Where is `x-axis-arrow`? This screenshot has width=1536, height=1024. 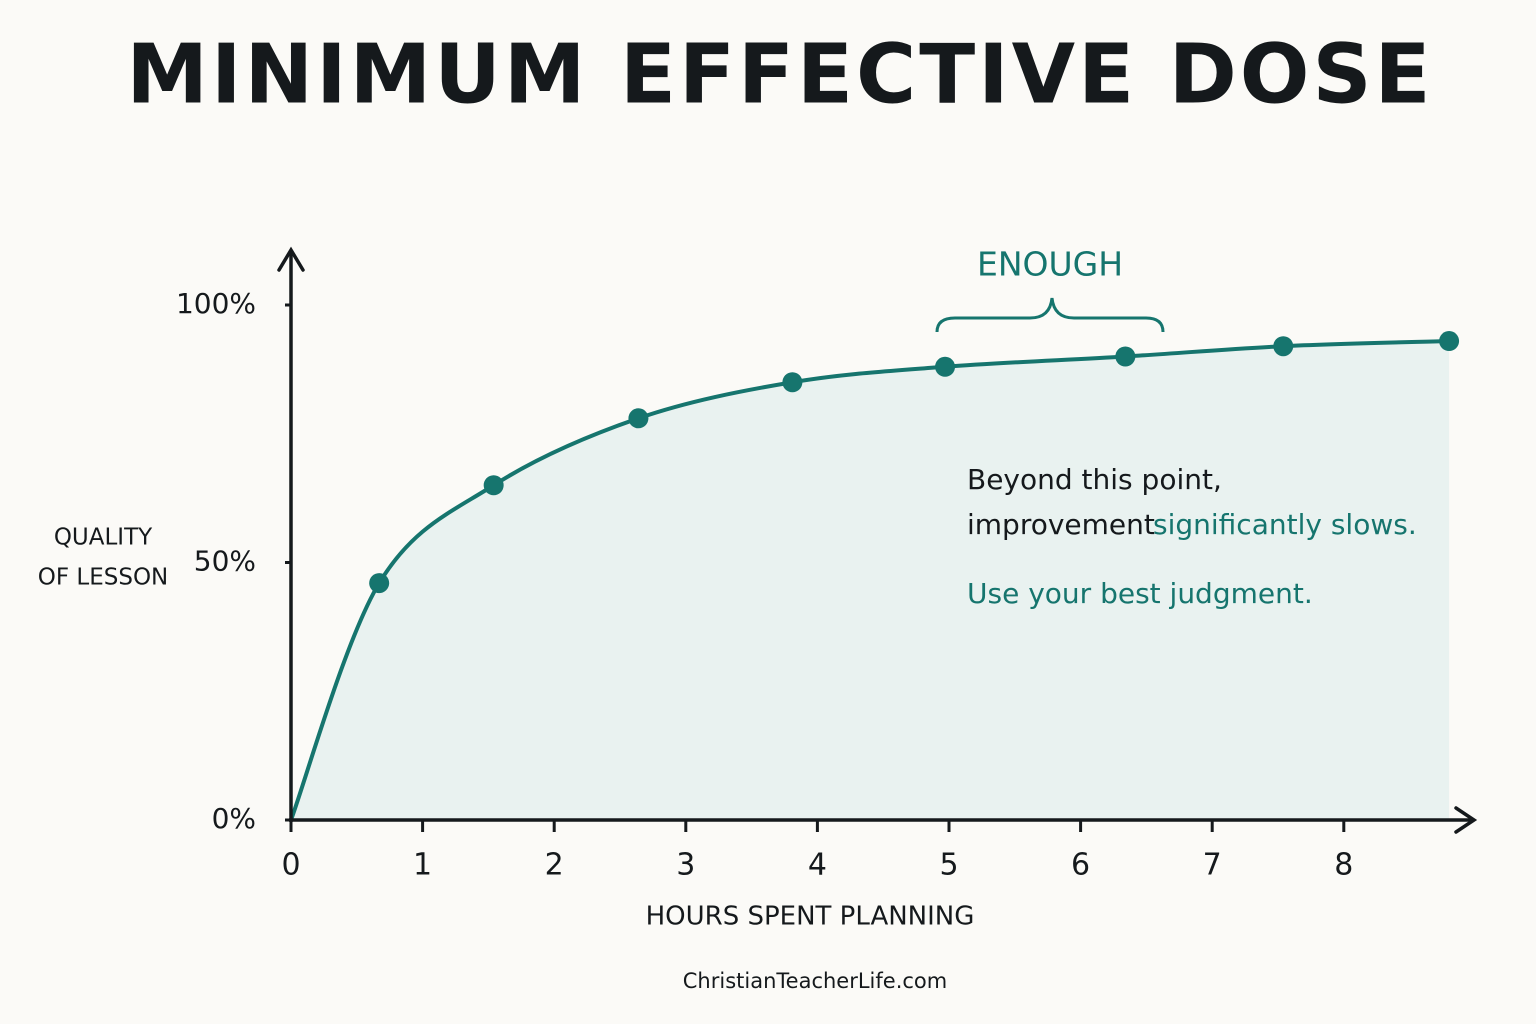 x-axis-arrow is located at coordinates (1466, 820).